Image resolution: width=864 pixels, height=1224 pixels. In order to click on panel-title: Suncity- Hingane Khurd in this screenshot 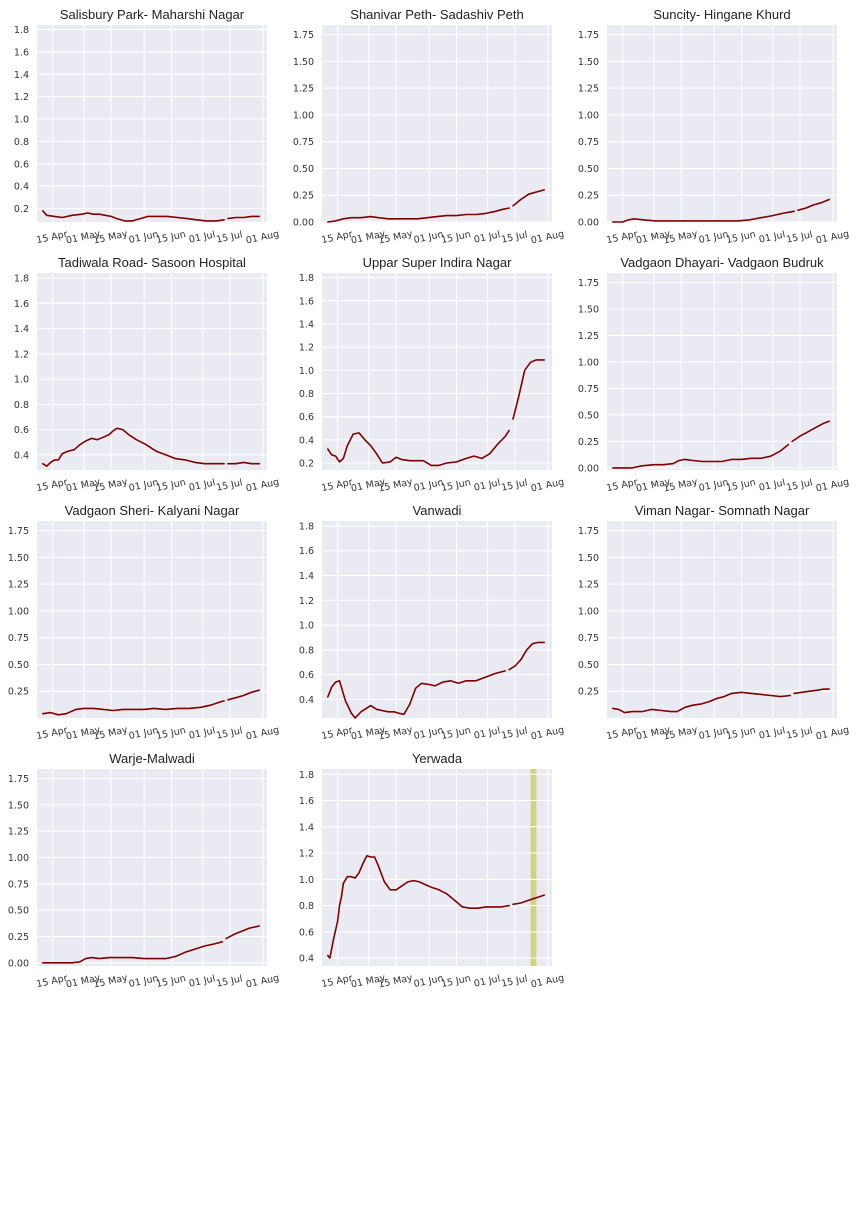, I will do `click(721, 14)`.